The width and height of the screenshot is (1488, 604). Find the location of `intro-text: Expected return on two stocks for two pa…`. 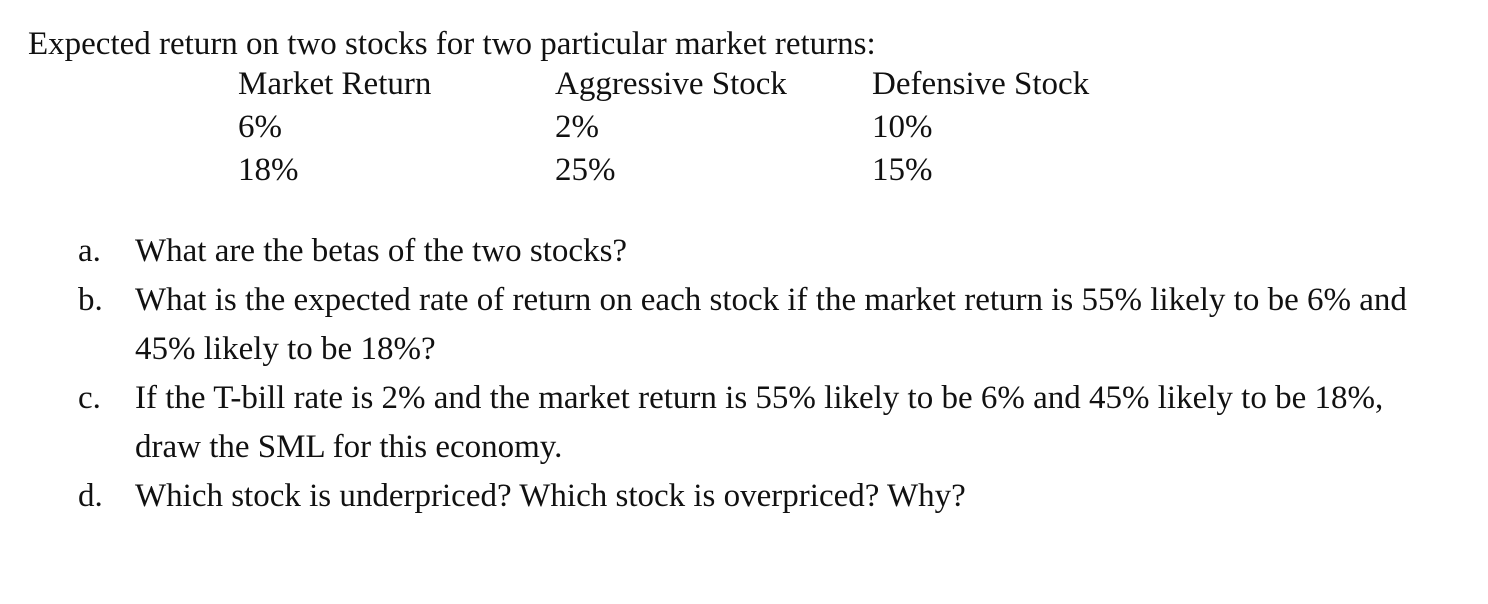

intro-text: Expected return on two stocks for two pa… is located at coordinates (452, 44).